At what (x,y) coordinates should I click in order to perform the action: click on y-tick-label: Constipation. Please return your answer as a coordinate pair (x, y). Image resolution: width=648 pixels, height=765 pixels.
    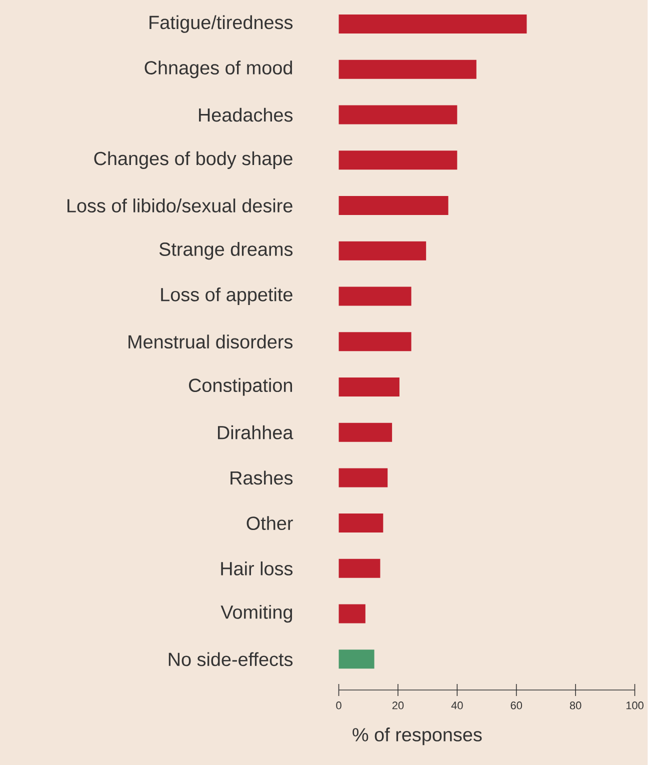
    Looking at the image, I should click on (240, 387).